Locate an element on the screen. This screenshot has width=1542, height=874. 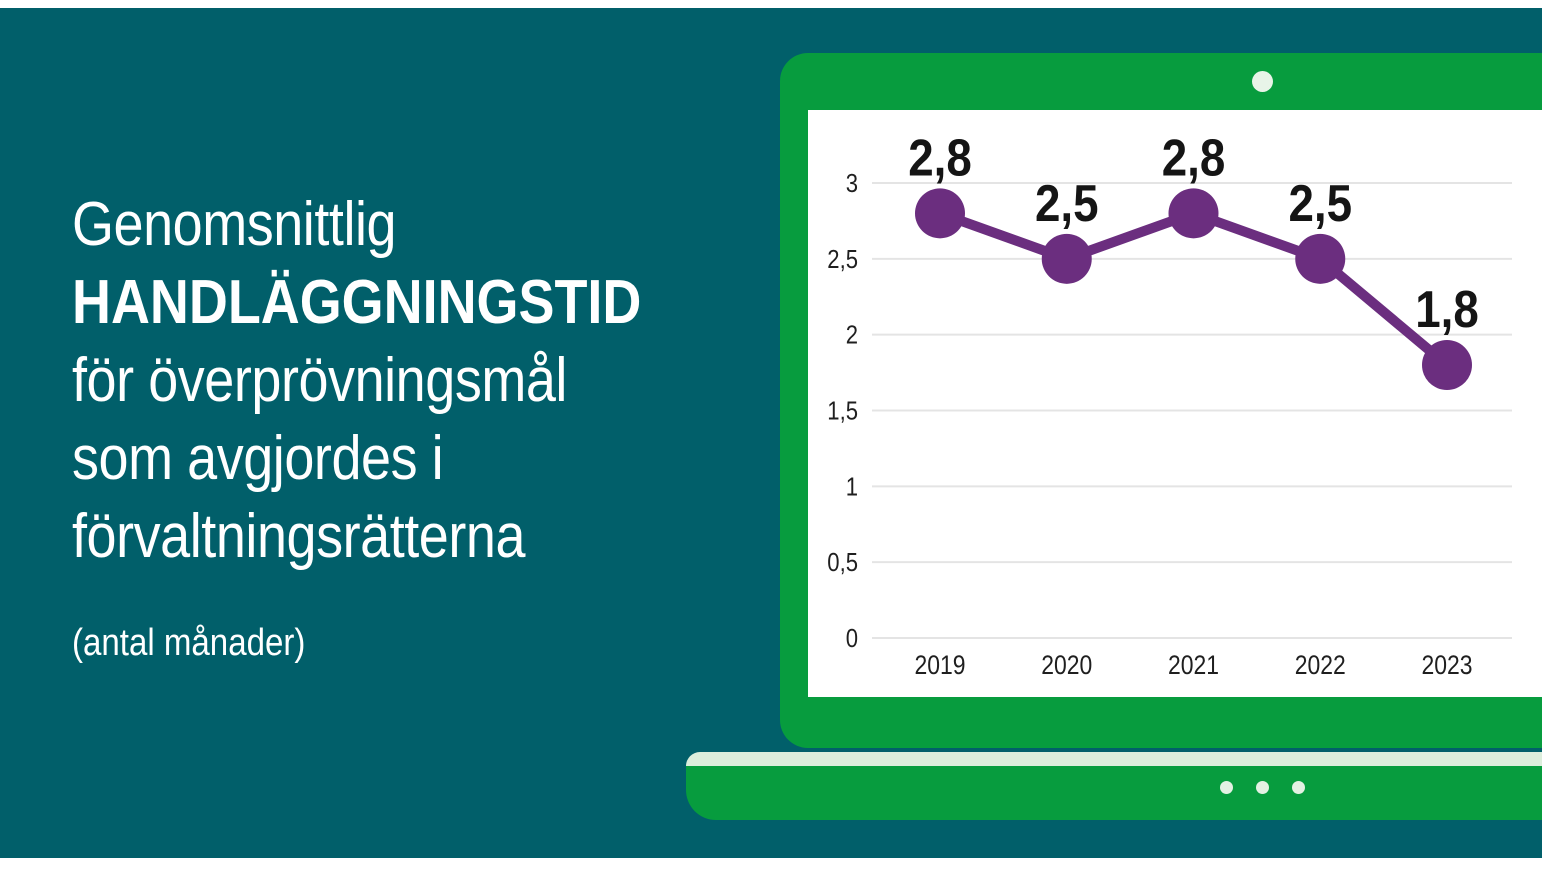
value-label-2022: 2,5 is located at coordinates (1320, 203).